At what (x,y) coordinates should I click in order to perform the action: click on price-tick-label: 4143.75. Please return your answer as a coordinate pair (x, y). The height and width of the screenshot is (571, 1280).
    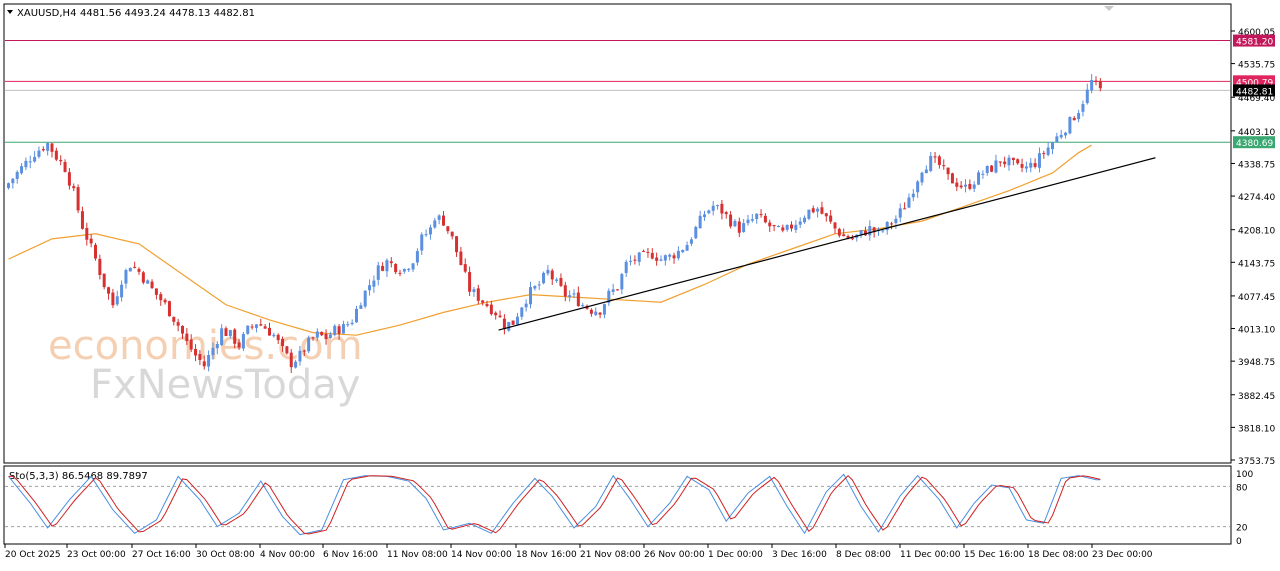
    Looking at the image, I should click on (1256, 264).